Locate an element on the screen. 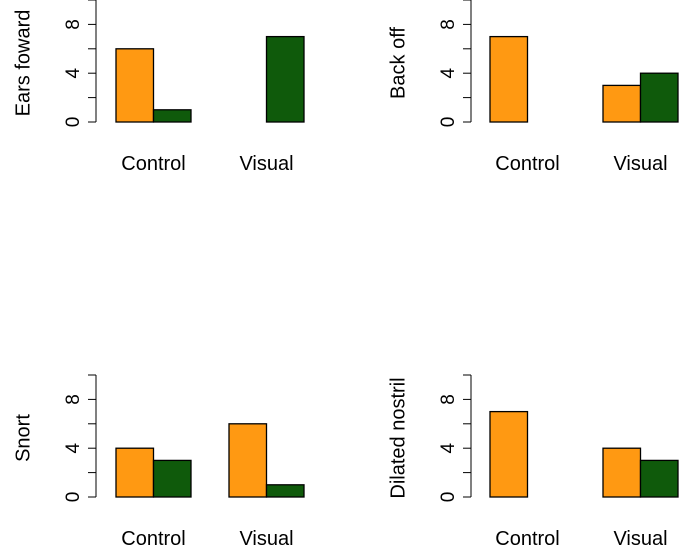  panel-4: 0 4 8 Dilated nostril Control Visual is located at coordinates (533, 461).